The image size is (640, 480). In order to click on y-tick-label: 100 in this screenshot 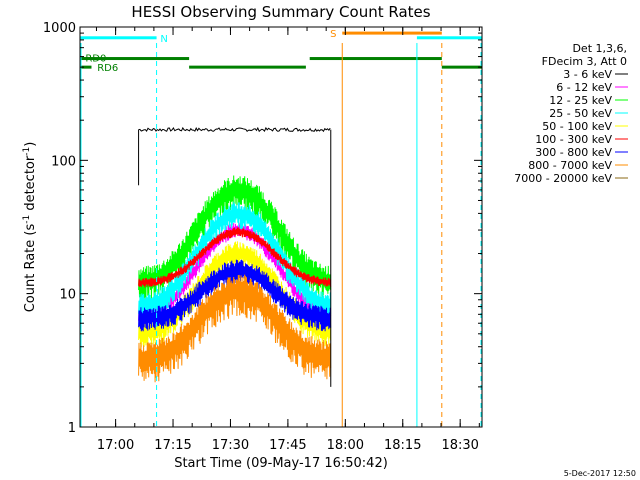, I will do `click(63, 161)`.